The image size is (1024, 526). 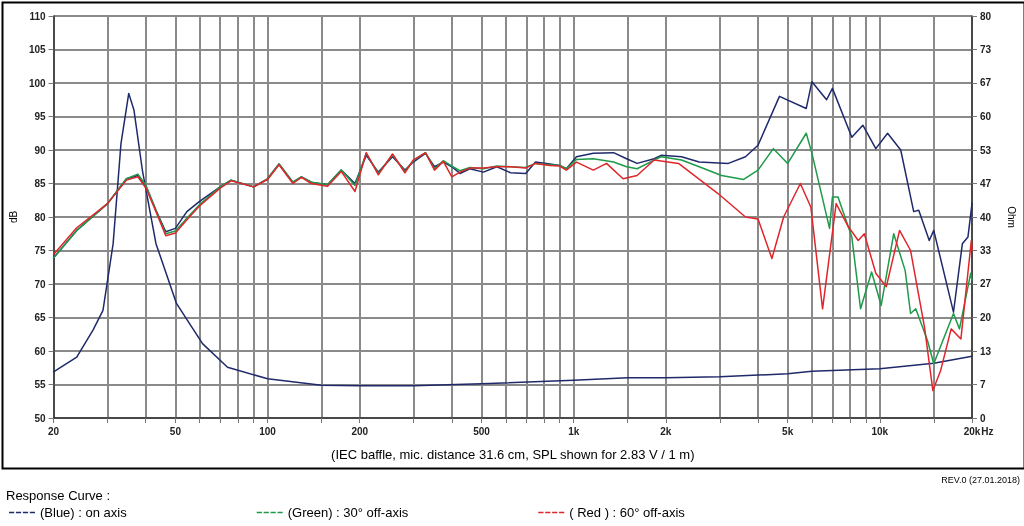 I want to click on x-tick-label: 100, so click(x=268, y=431).